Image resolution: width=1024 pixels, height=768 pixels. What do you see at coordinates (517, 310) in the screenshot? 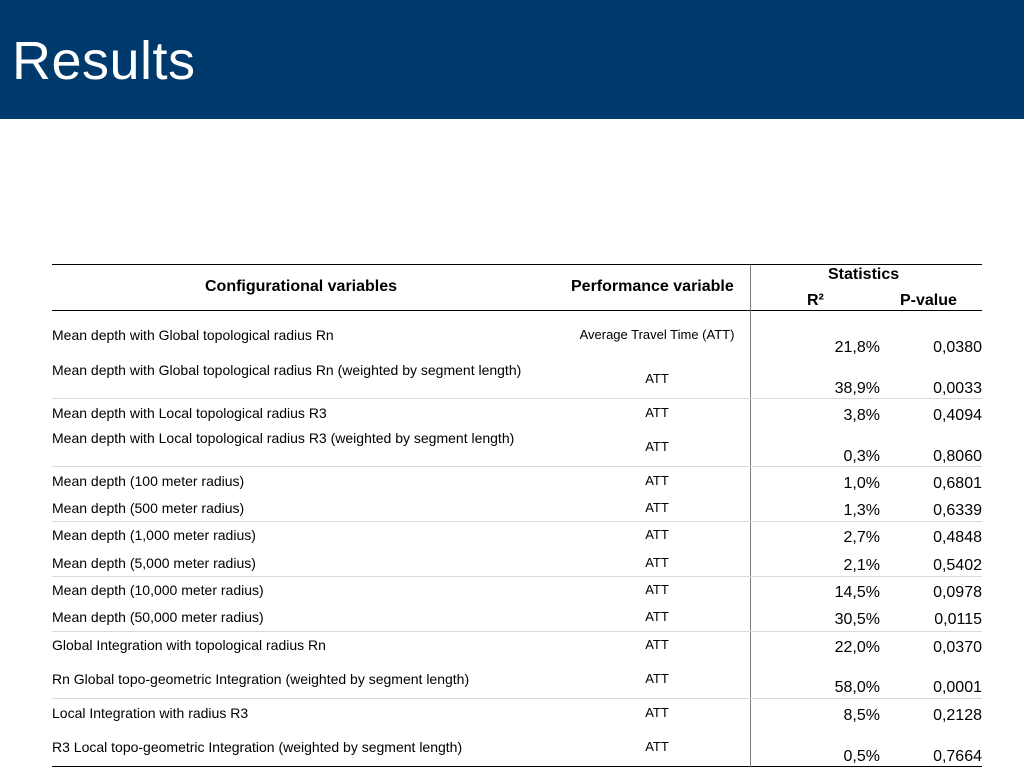
I see `header-bottom-rule` at bounding box center [517, 310].